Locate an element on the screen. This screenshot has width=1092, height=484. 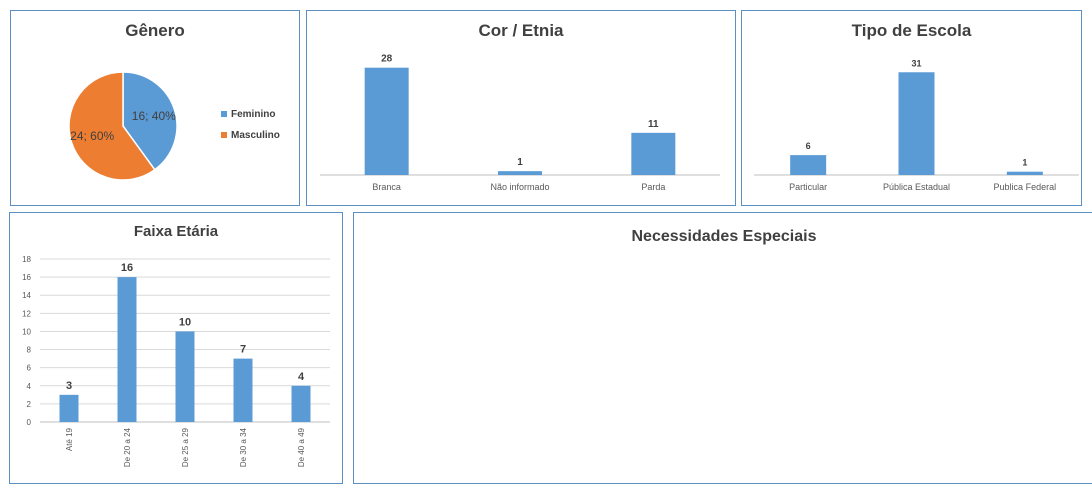
genero-chart-panel: Gênero 16; 40% 24; 60% Feminino Masculino is located at coordinates (155, 108).